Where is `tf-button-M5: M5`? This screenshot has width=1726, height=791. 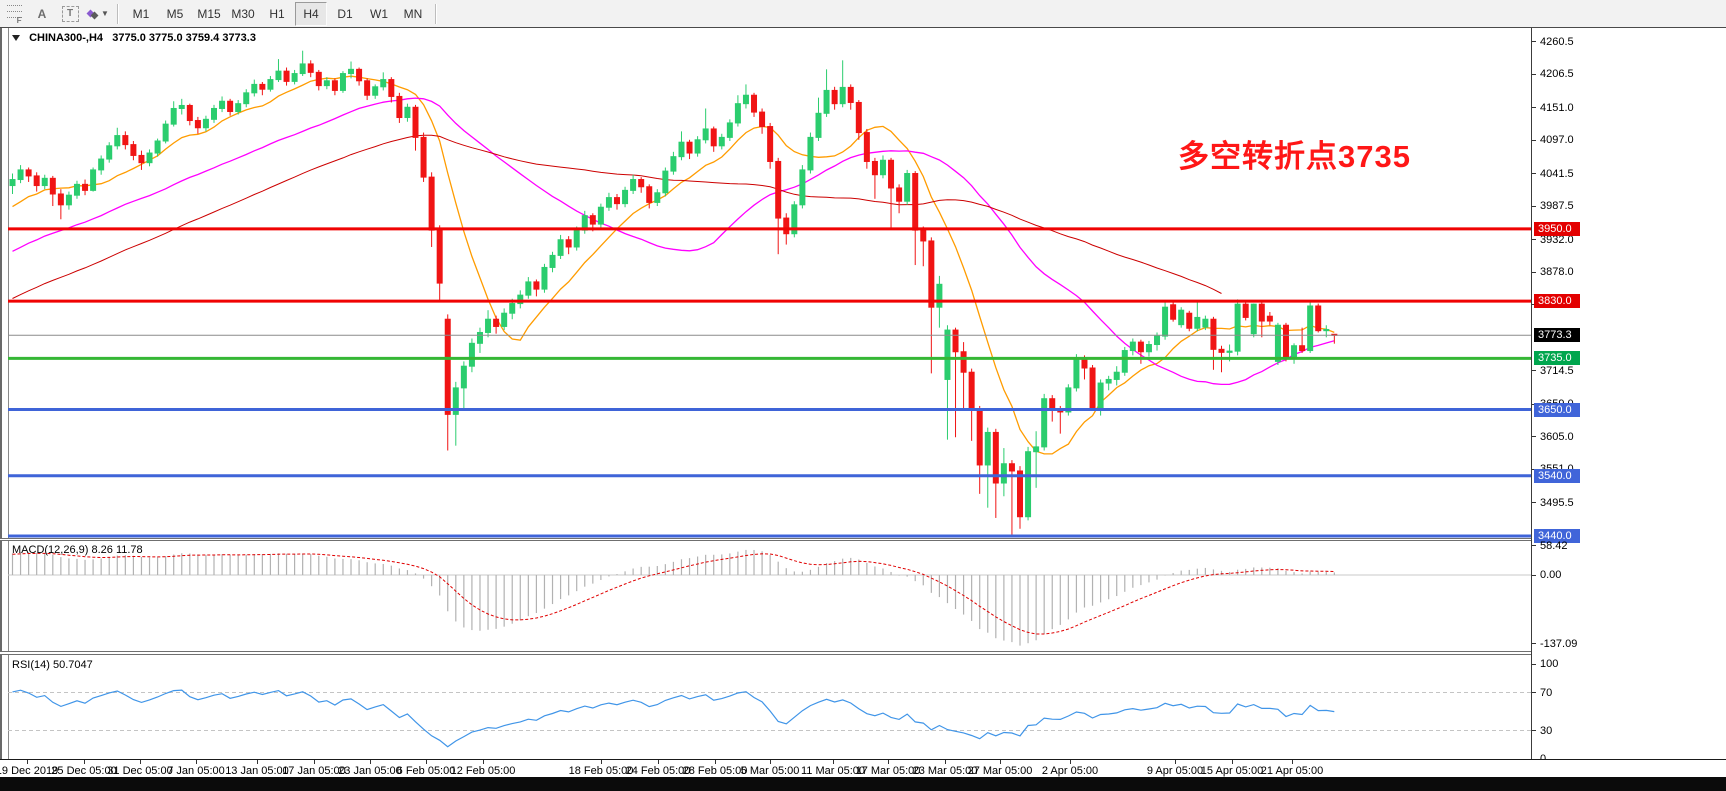 tf-button-M5: M5 is located at coordinates (175, 13).